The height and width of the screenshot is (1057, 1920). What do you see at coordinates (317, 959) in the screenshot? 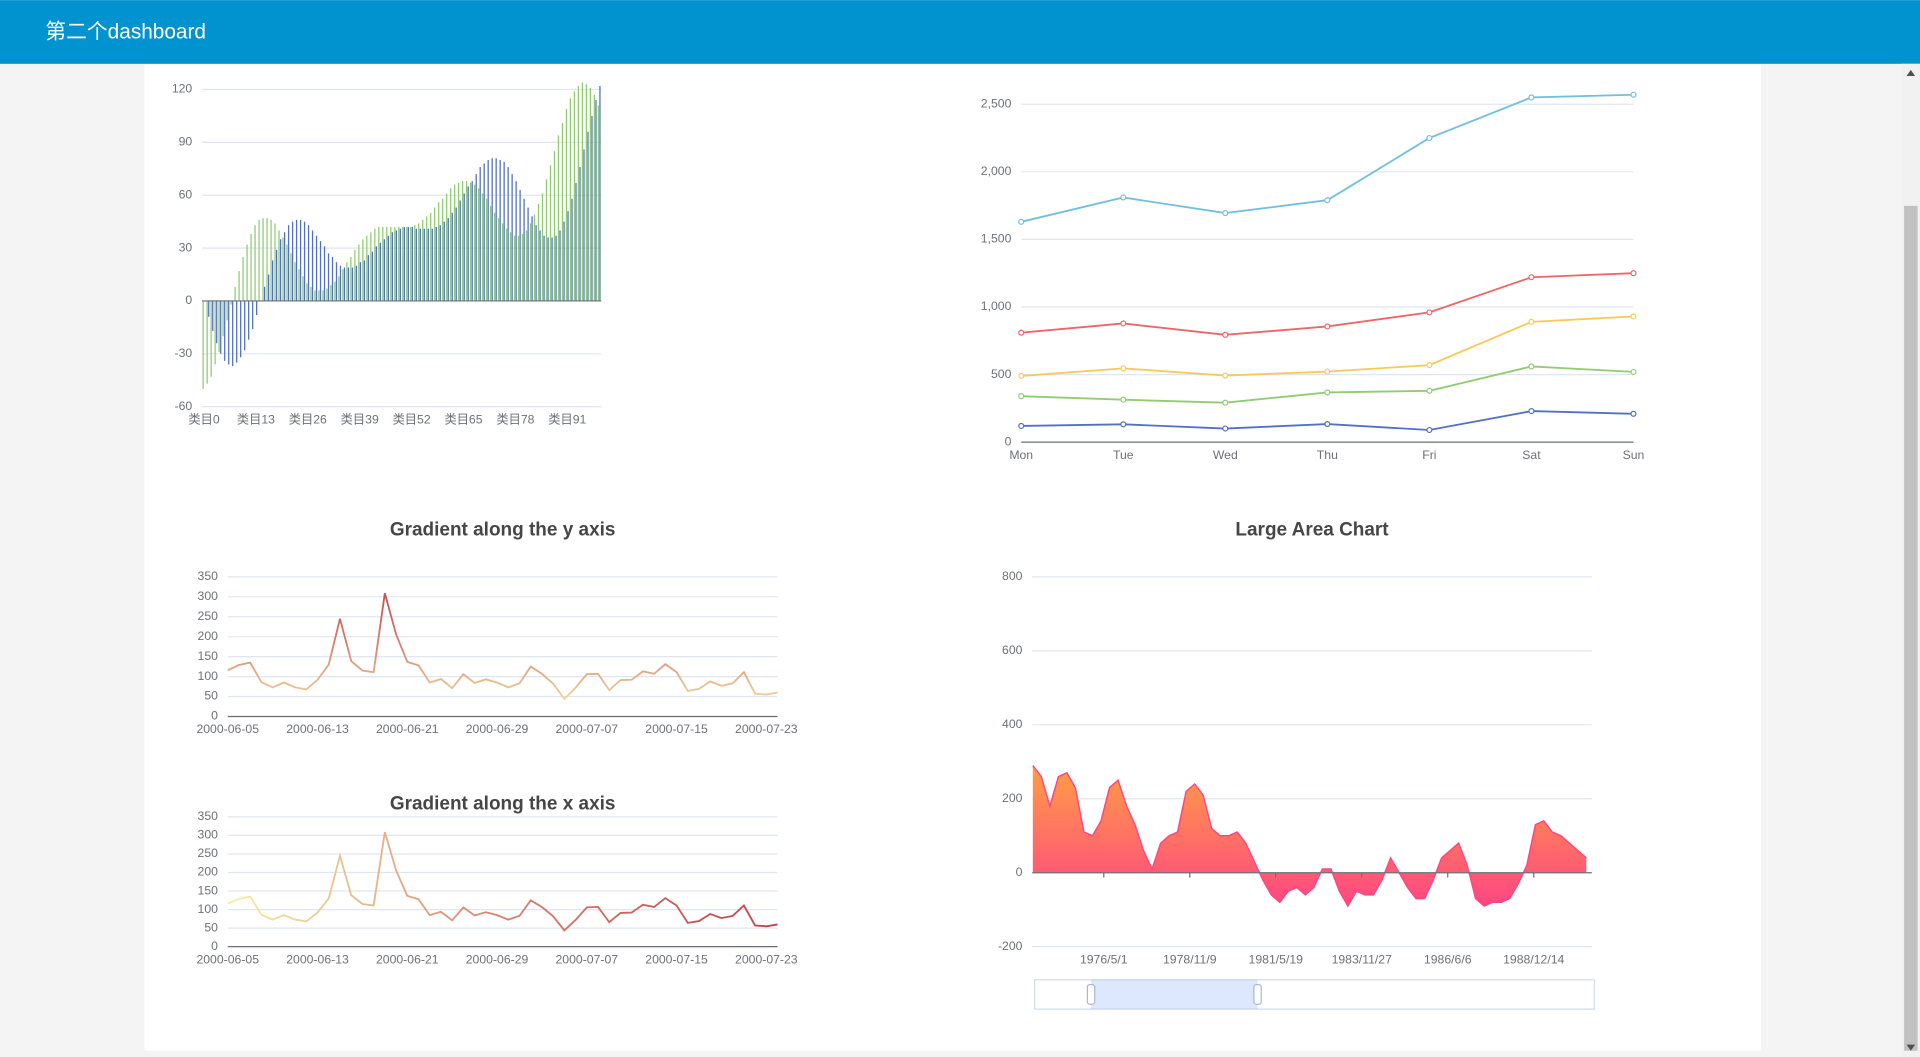
I see `x-tick-label: 2000-06-13` at bounding box center [317, 959].